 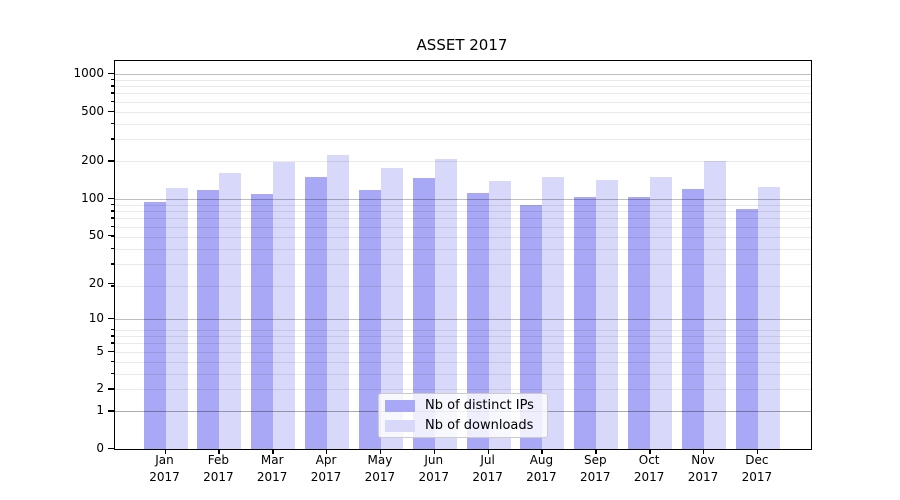 What do you see at coordinates (96, 282) in the screenshot?
I see `y-tick-label: 20` at bounding box center [96, 282].